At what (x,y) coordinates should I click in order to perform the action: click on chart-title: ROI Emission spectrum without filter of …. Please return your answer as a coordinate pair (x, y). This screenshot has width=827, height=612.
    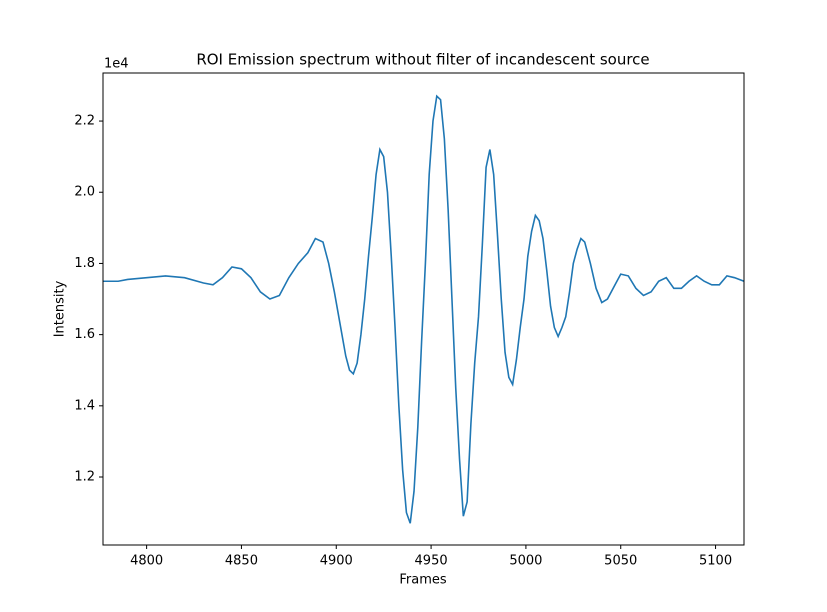
    Looking at the image, I should click on (422, 60).